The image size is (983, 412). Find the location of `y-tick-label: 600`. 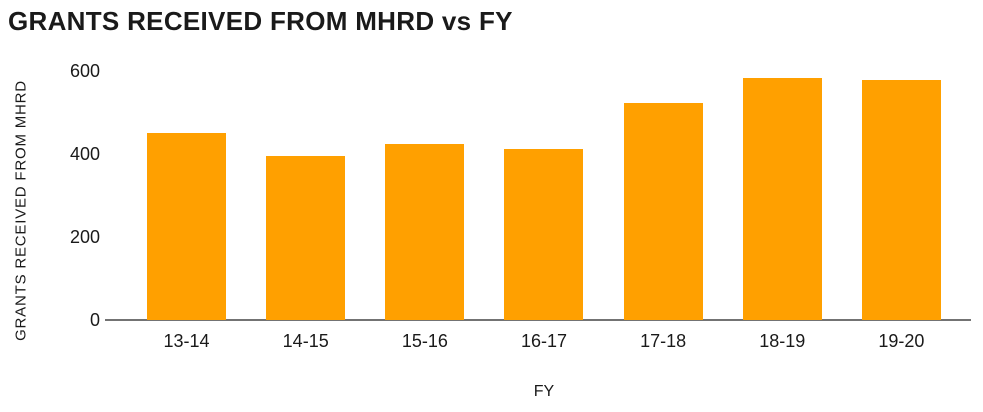

y-tick-label: 600 is located at coordinates (84, 71).